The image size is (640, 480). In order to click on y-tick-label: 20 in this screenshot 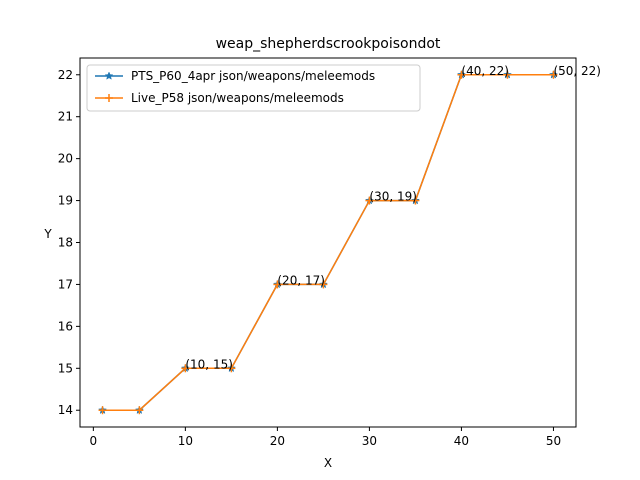, I will do `click(65, 159)`.